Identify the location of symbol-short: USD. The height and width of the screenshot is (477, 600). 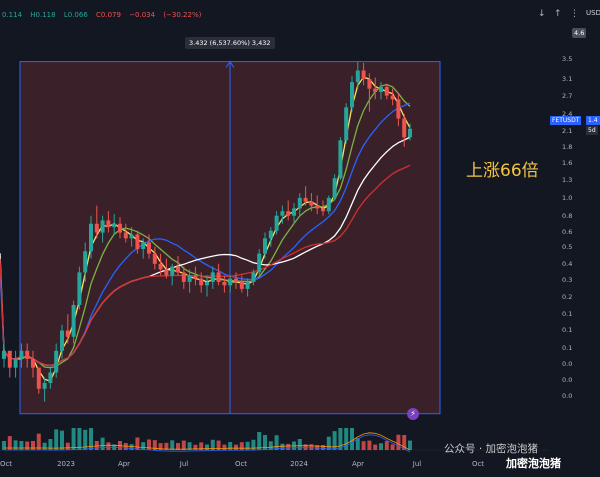
(593, 13).